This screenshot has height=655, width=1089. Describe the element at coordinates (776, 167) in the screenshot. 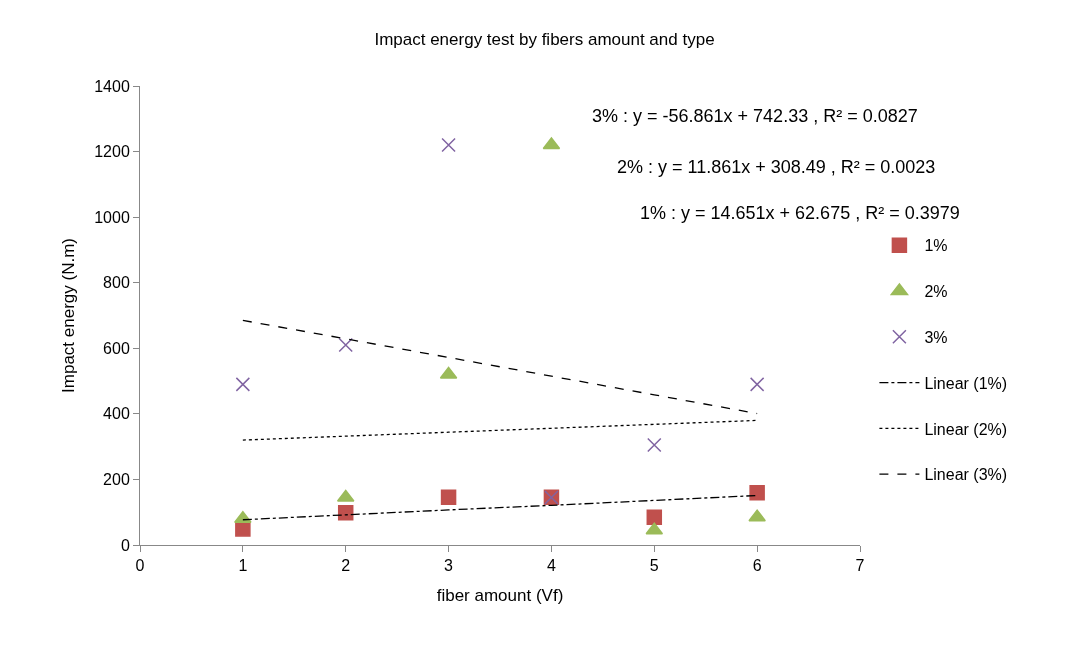

I see `annotation: 2% : y = 11.861x + 308.49 , R² = 0.0023` at that location.